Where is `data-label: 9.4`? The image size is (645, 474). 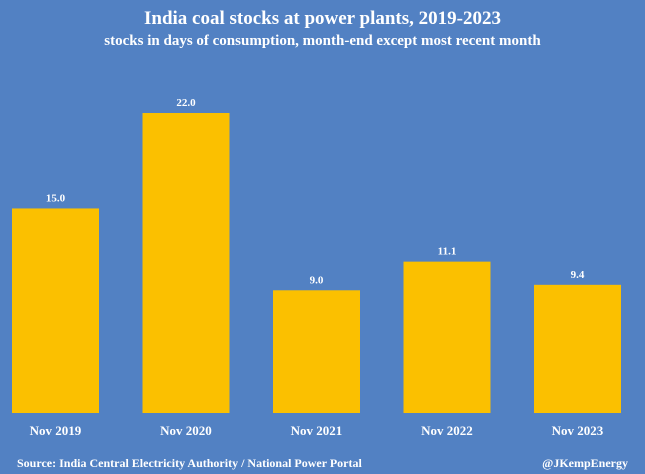
data-label: 9.4 is located at coordinates (578, 275).